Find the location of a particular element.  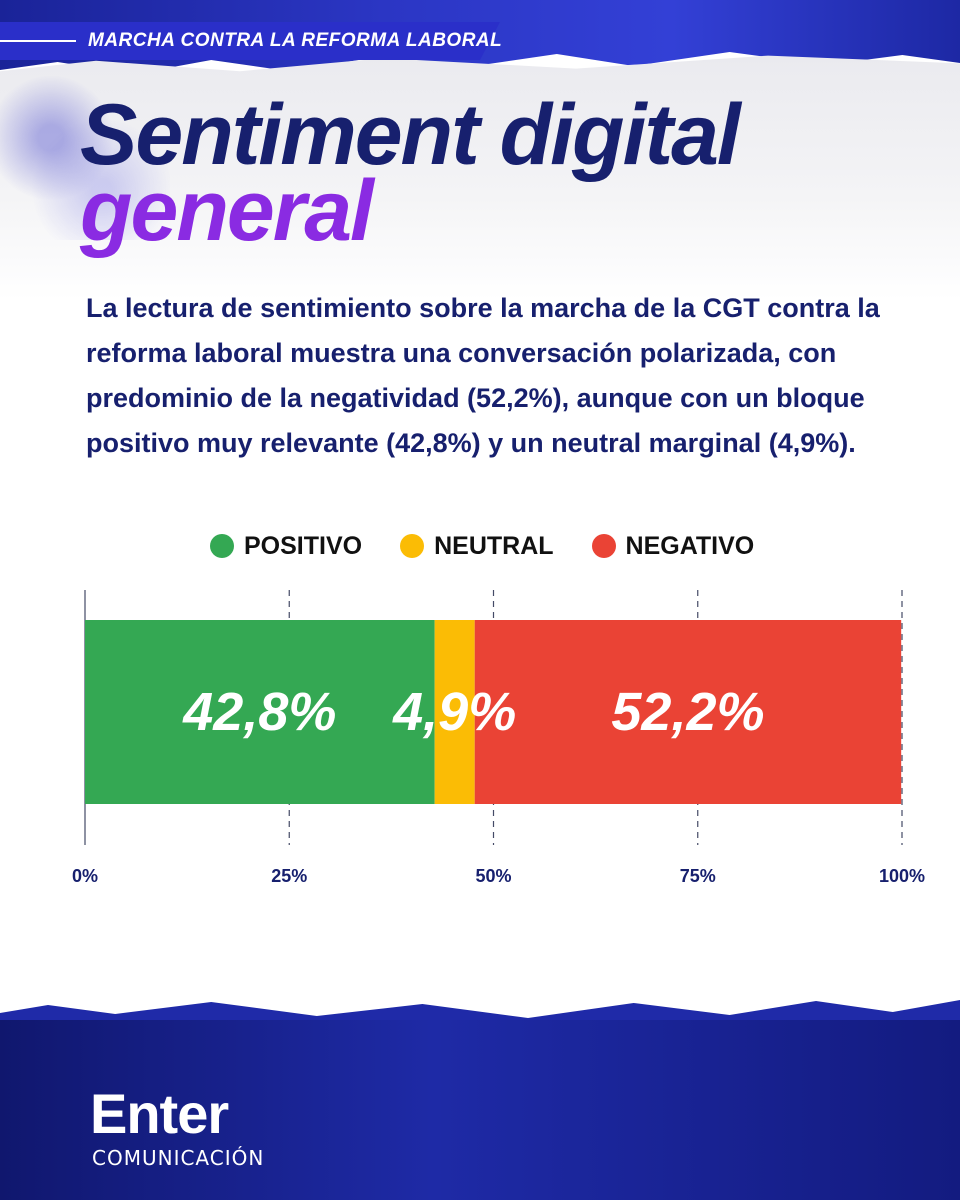

legend-item-negativo: NEGATIVO is located at coordinates (673, 546).